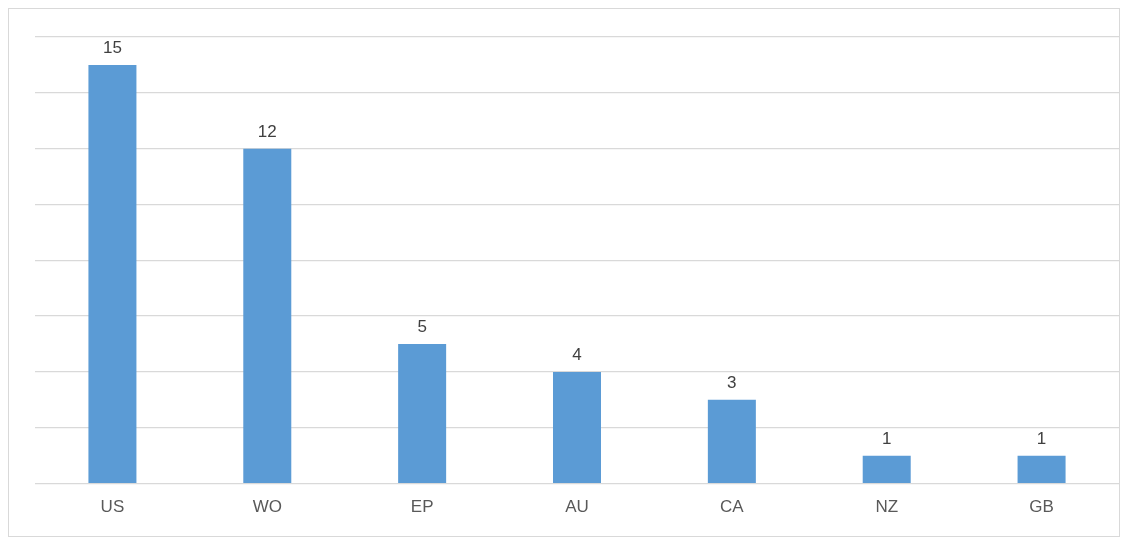  Describe the element at coordinates (112, 48) in the screenshot. I see `data-label: 15` at that location.